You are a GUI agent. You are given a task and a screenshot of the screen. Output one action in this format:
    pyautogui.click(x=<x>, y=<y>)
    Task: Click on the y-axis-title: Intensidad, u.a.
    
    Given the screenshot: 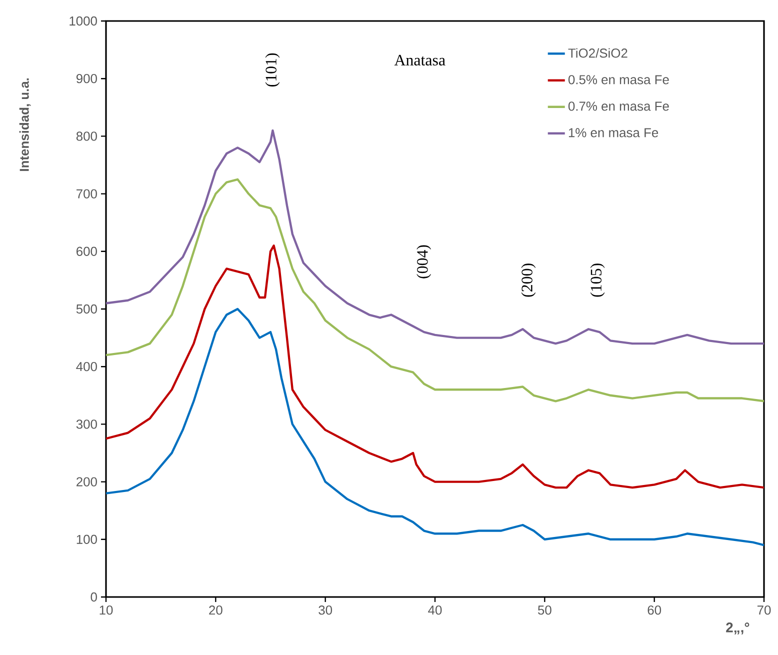 What is the action you would take?
    pyautogui.click(x=25, y=124)
    